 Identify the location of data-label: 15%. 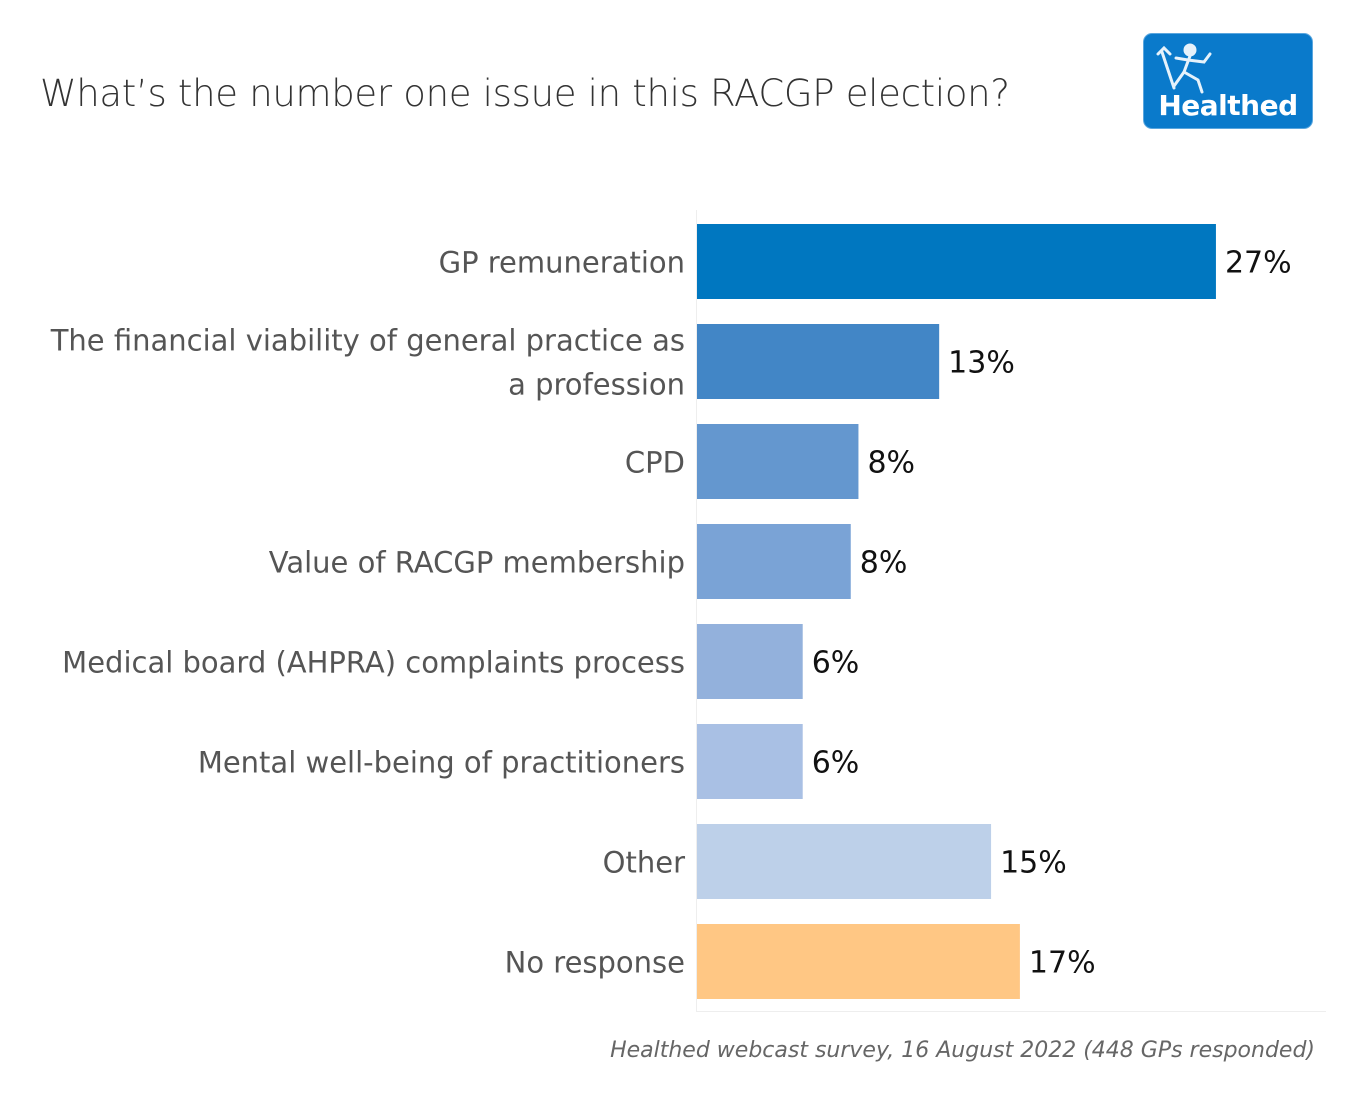
(1033, 863).